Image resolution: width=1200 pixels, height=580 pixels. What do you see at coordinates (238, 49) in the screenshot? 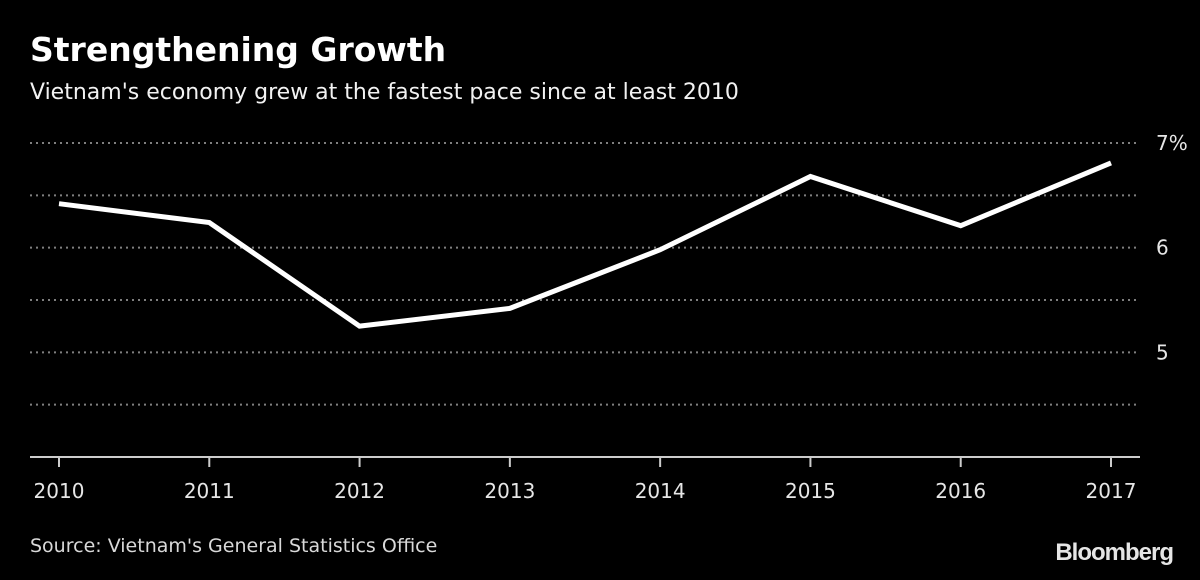
I see `chart-title: Strengthening Growth` at bounding box center [238, 49].